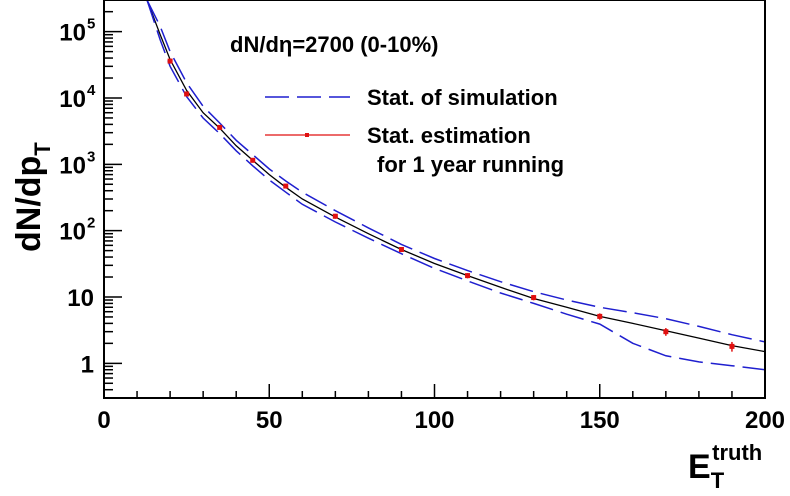 The height and width of the screenshot is (496, 790). I want to click on legend-marker, so click(307, 135).